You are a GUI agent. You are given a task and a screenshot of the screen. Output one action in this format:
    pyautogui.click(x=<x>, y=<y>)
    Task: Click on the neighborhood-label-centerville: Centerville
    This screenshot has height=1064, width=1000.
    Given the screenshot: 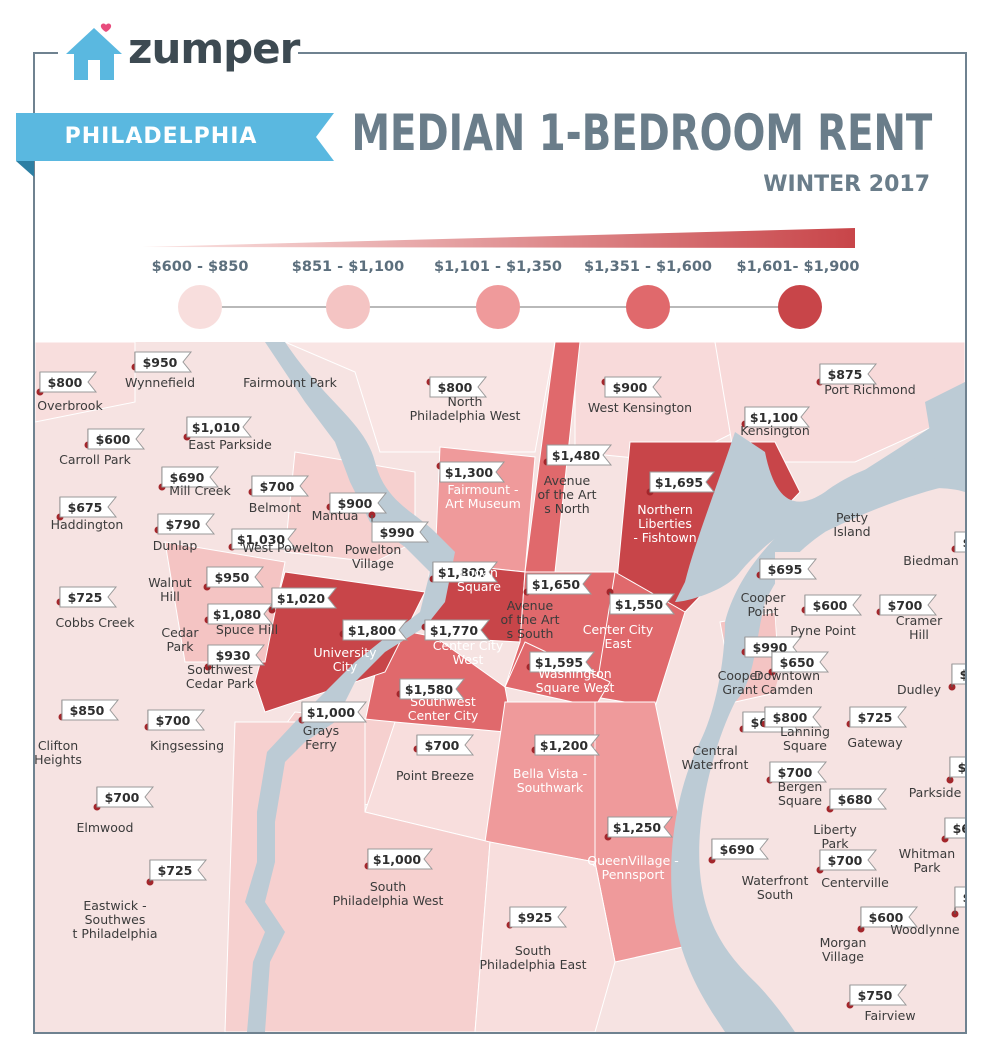 What is the action you would take?
    pyautogui.click(x=855, y=882)
    